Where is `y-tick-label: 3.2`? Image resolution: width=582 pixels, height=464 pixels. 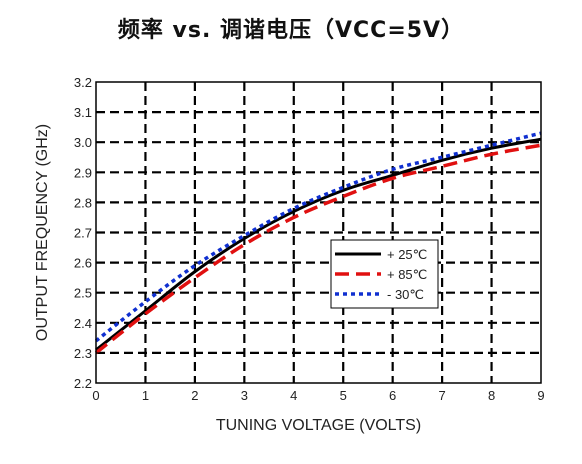
y-tick-label: 3.2 is located at coordinates (83, 82).